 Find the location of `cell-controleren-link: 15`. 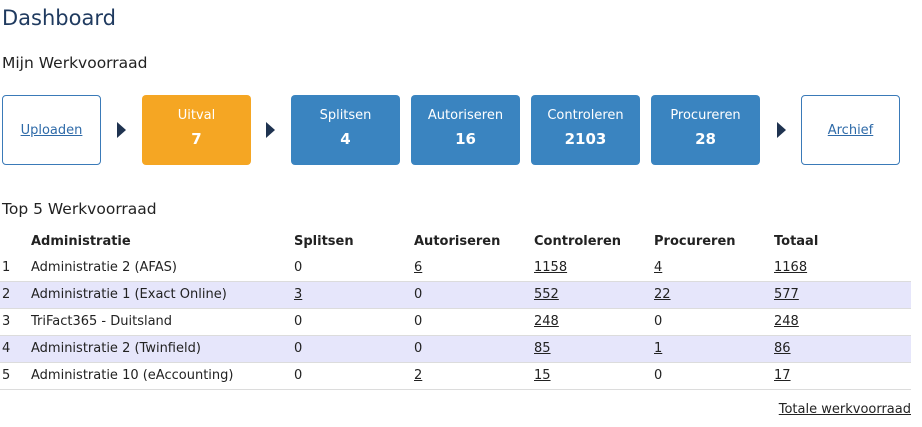

cell-controleren-link: 15 is located at coordinates (542, 375).